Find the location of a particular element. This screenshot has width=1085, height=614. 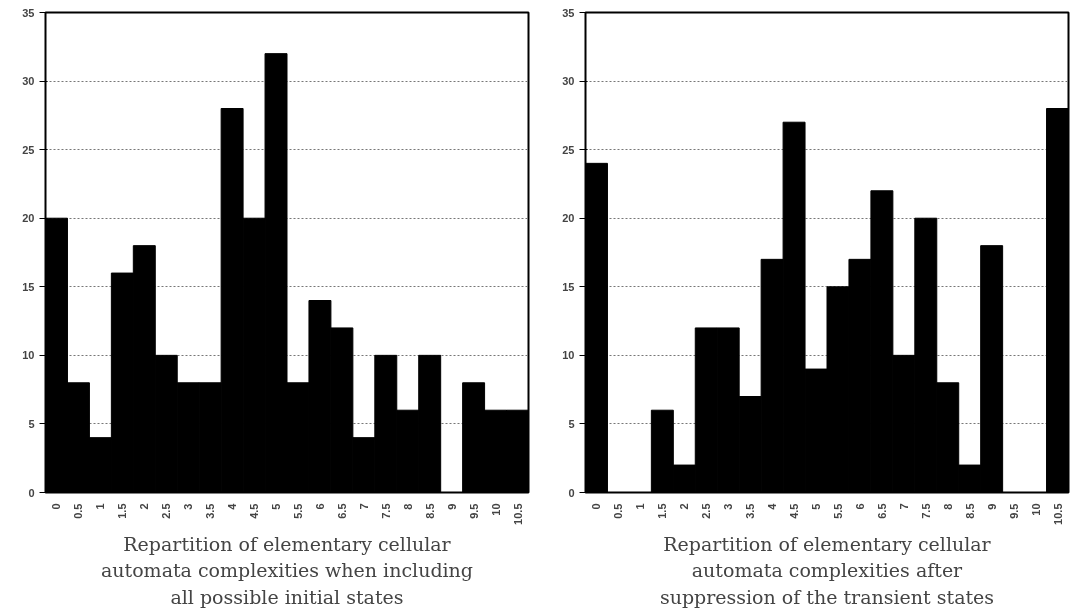

x-axis-title: Repartition of elementary cellular automata complexities when including all possible initial states is located at coordinates (287, 570).